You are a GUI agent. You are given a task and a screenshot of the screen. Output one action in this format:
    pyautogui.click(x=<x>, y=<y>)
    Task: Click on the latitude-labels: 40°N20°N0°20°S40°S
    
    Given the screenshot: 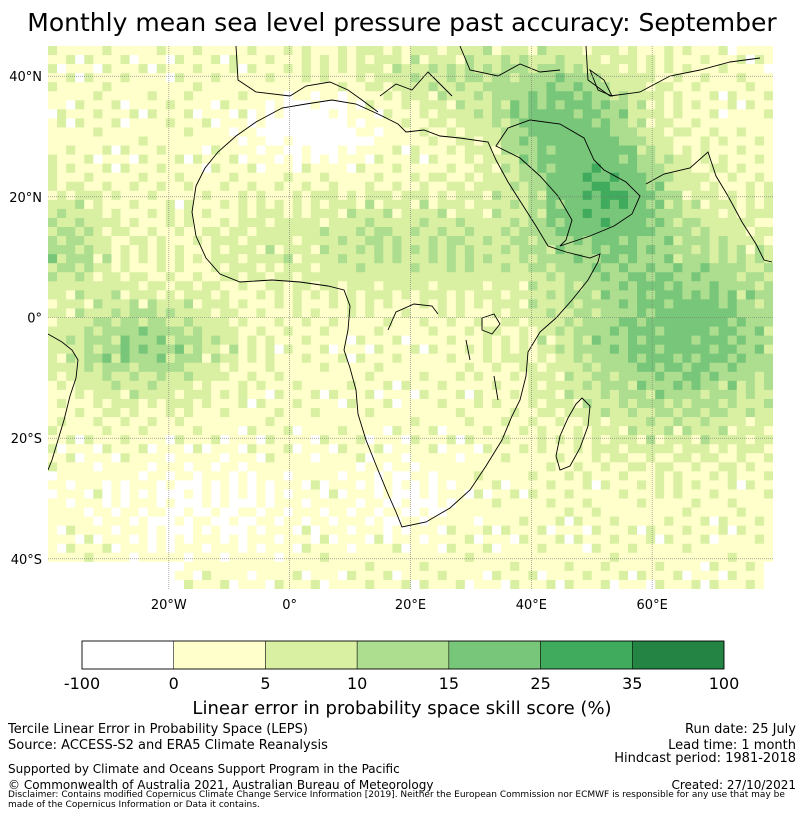 What is the action you would take?
    pyautogui.click(x=25, y=319)
    